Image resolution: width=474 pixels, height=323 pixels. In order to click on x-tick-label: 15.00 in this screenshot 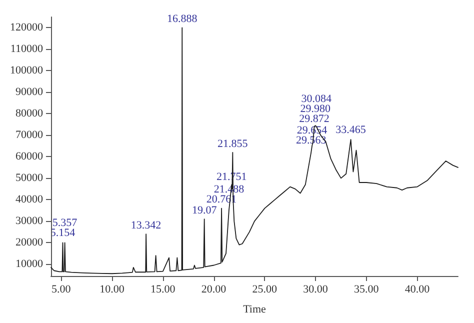, I will do `click(163, 290)`.